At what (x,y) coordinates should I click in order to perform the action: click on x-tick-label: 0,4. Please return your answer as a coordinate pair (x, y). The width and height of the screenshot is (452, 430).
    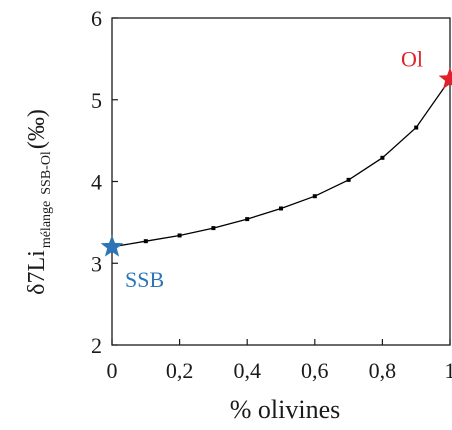
    Looking at the image, I should click on (247, 370).